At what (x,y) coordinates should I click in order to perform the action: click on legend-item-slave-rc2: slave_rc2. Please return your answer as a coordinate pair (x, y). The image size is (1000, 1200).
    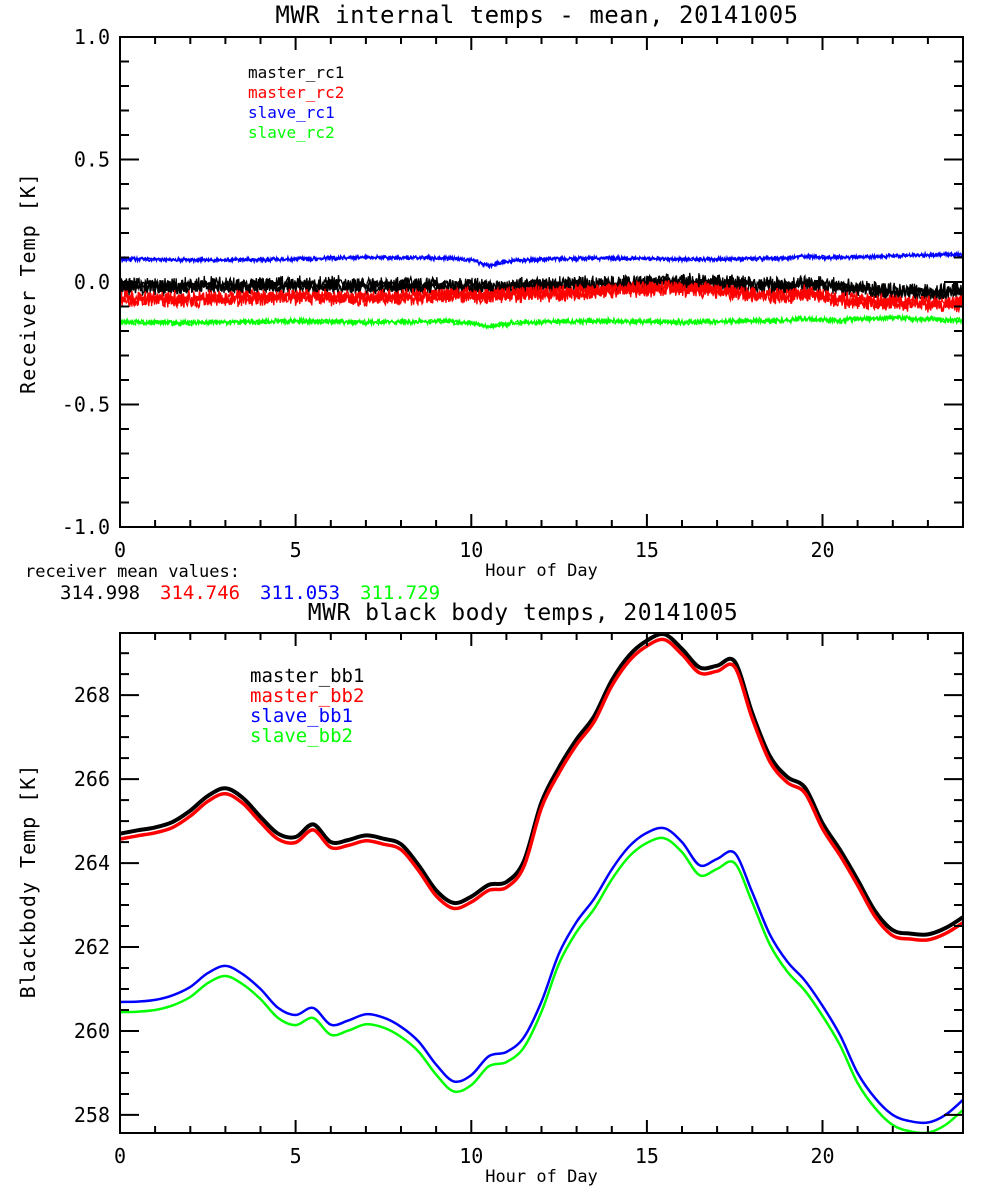
    Looking at the image, I should click on (291, 132).